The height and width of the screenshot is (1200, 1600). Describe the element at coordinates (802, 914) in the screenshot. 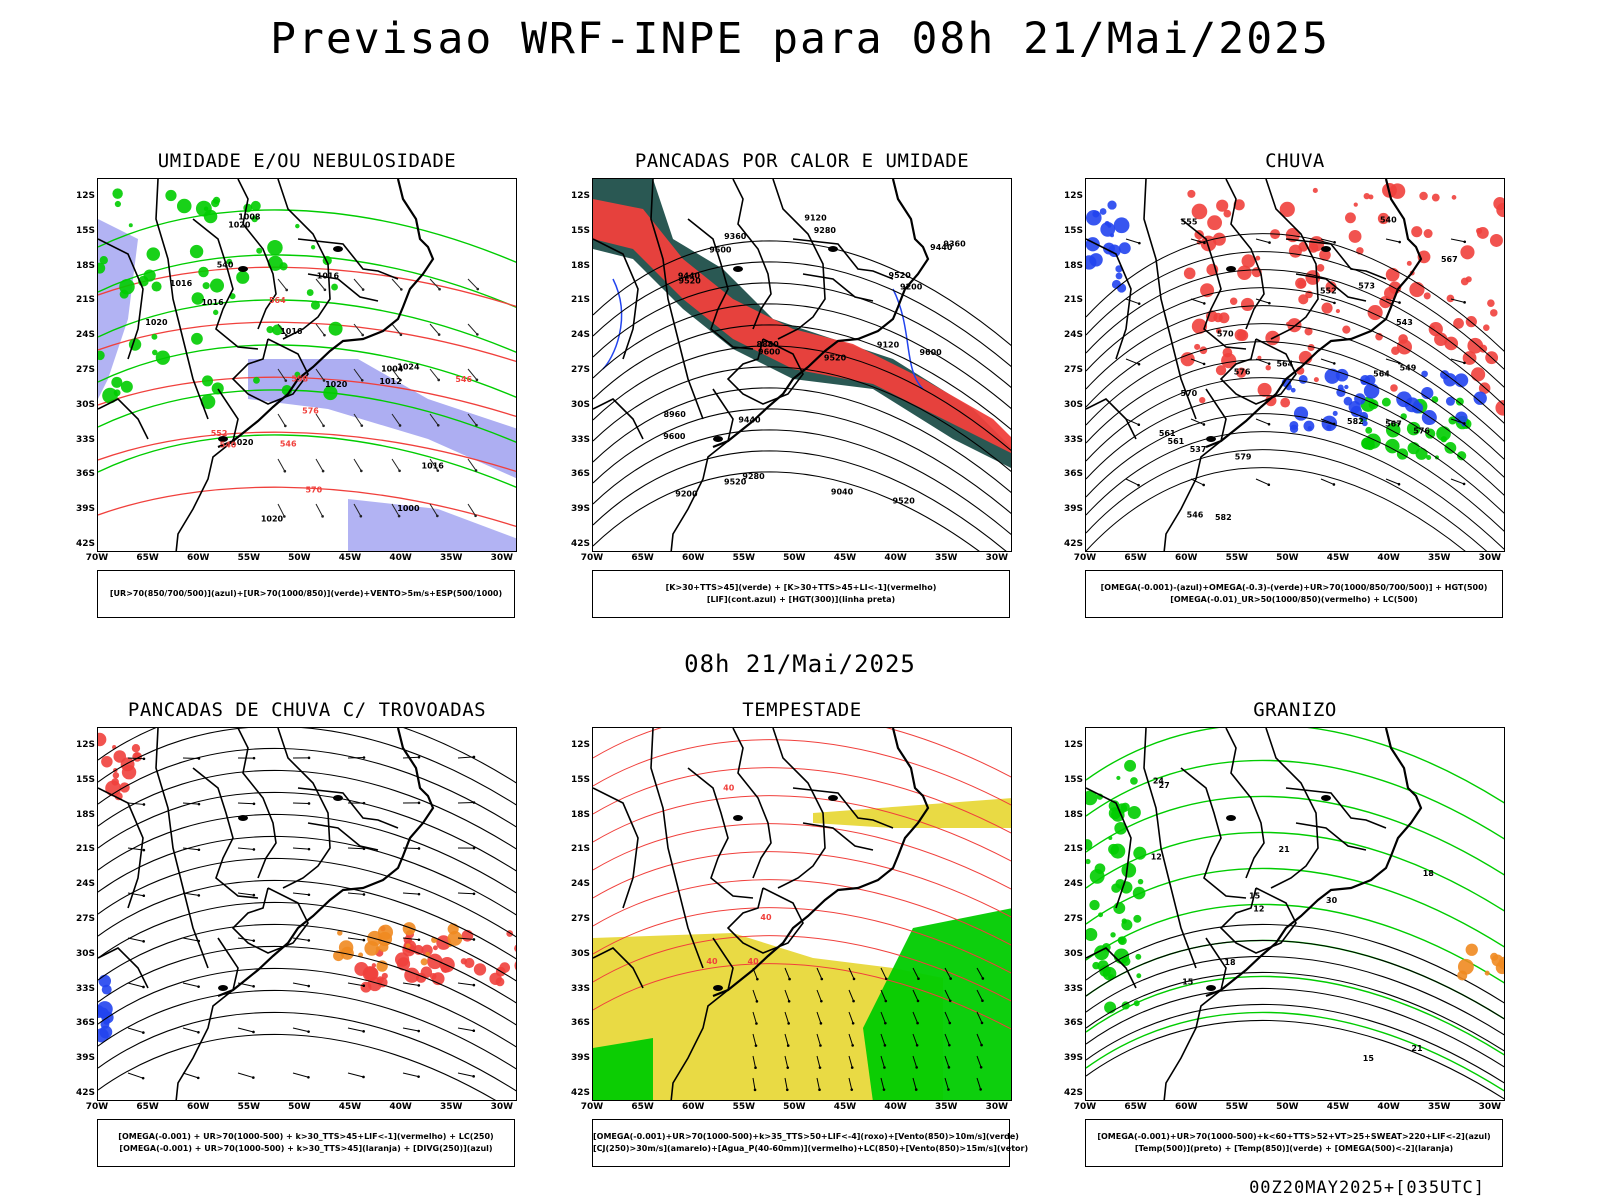

I see `map-graphic-tempestade: 40 40 40 40` at that location.